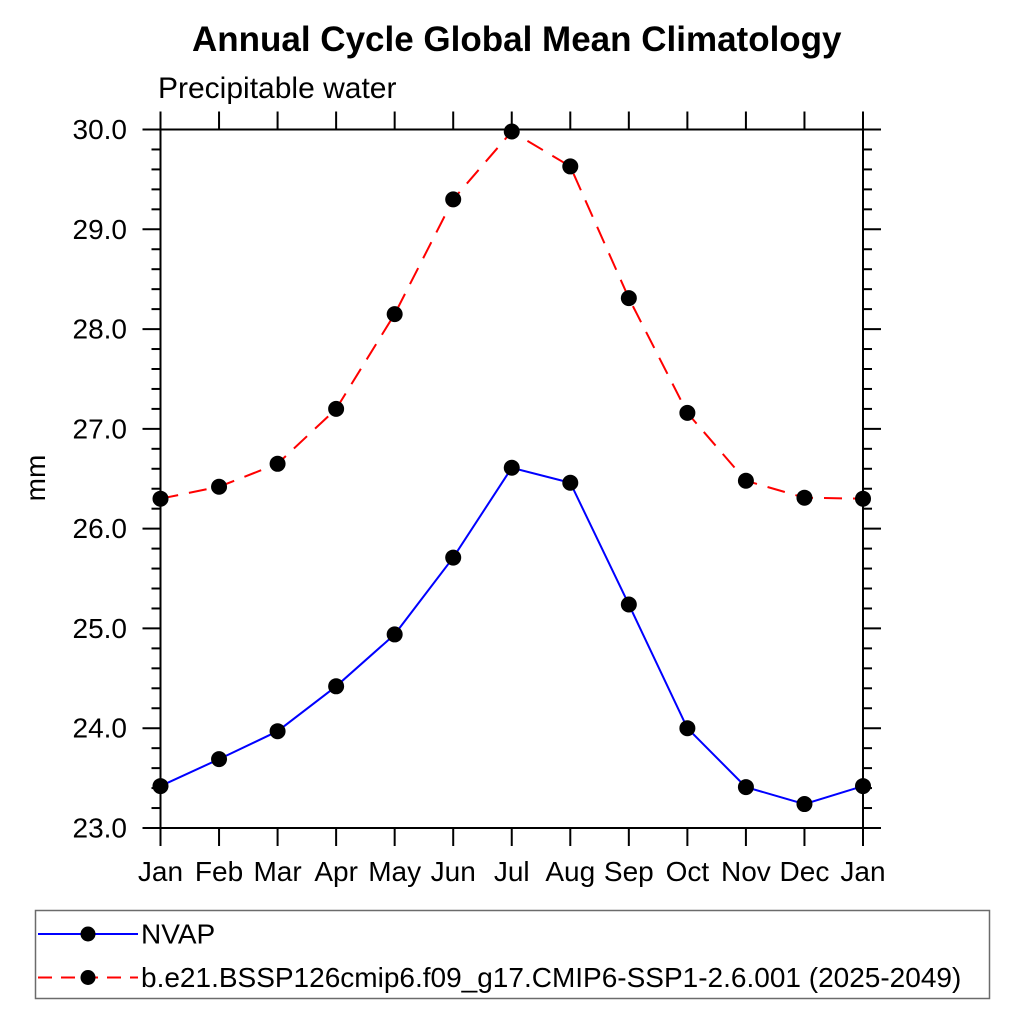  Describe the element at coordinates (394, 871) in the screenshot. I see `x-axis-tick-label: May` at that location.